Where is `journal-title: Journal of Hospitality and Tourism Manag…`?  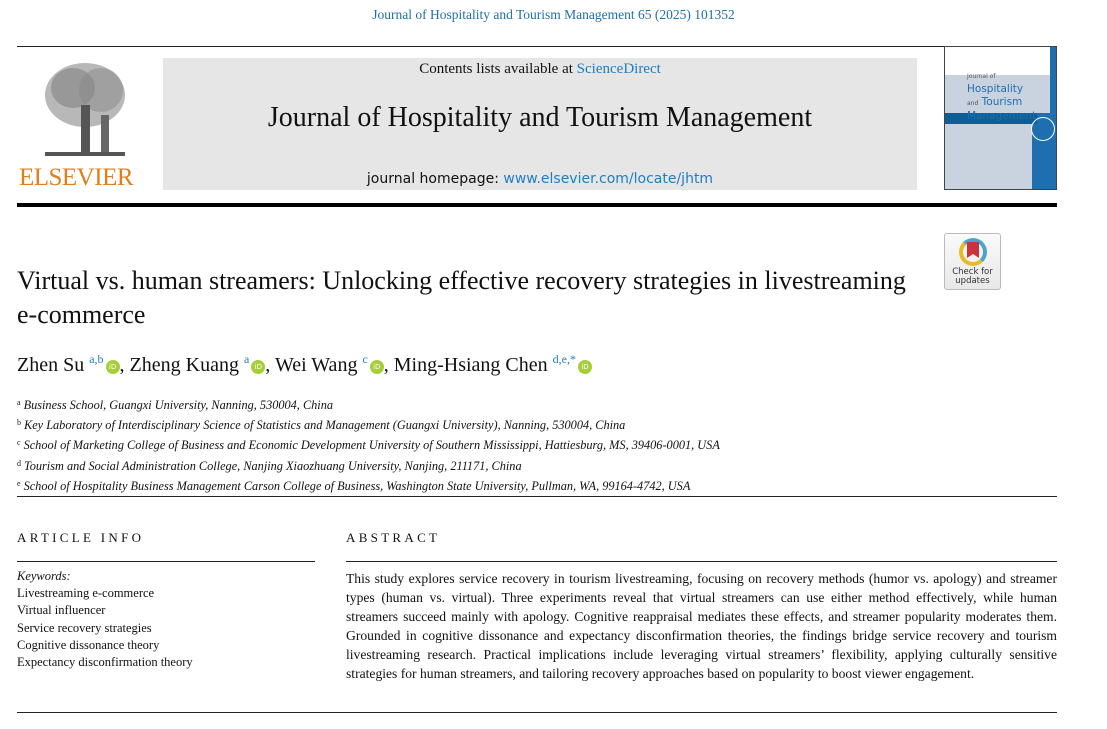 journal-title: Journal of Hospitality and Tourism Manag… is located at coordinates (540, 117).